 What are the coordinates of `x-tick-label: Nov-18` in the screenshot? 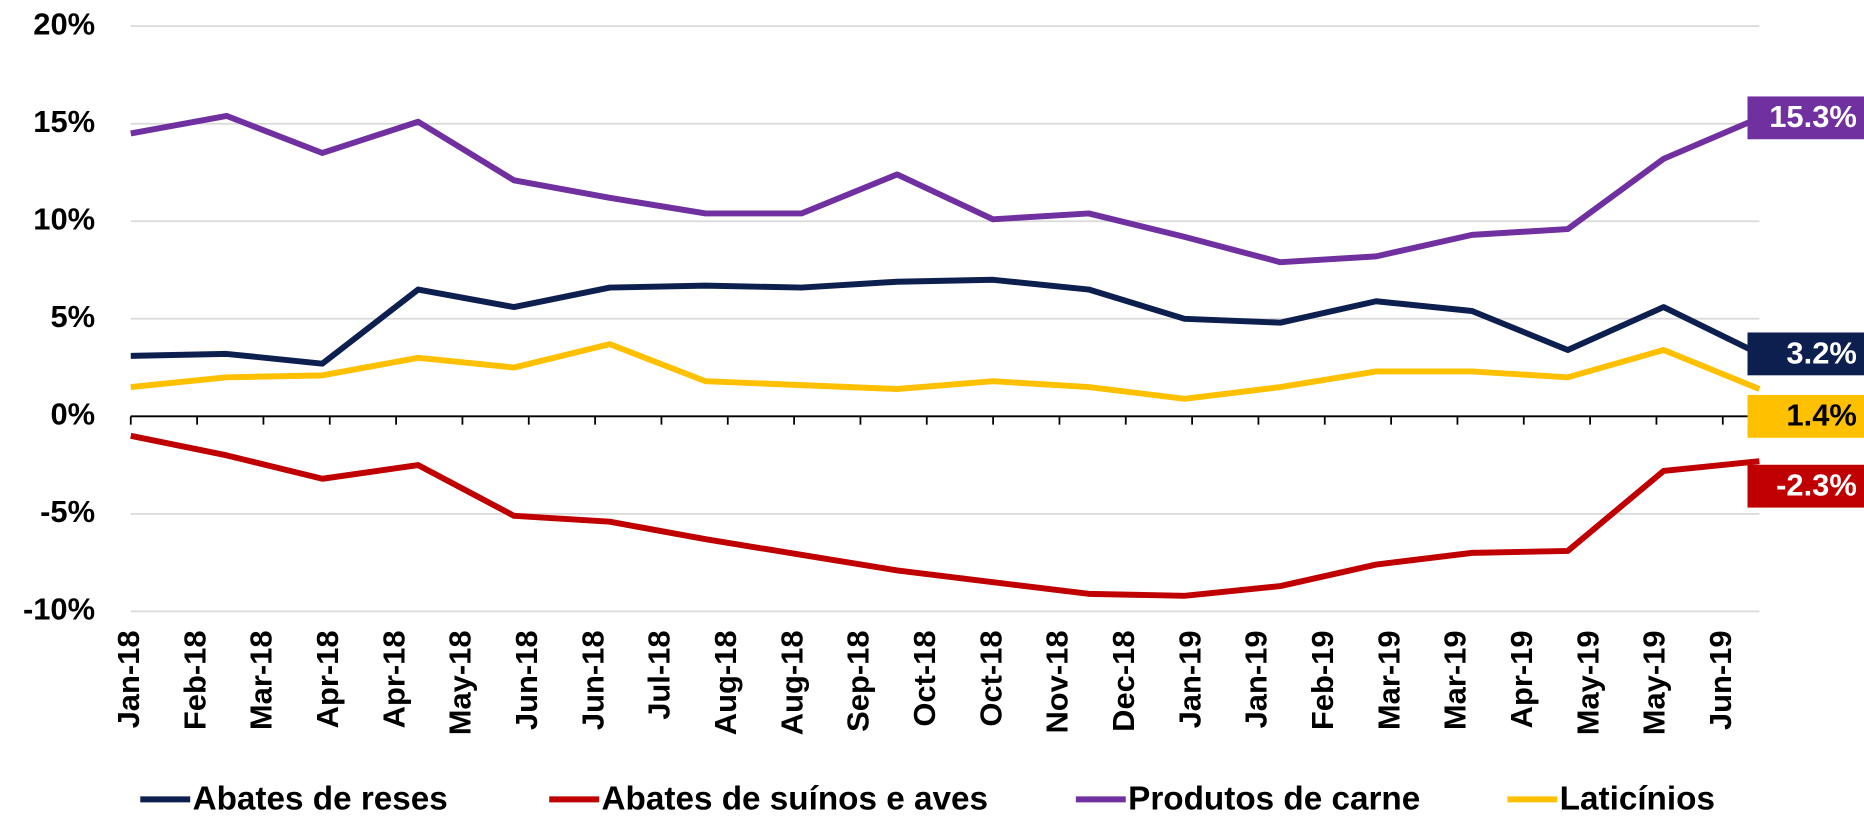 It's located at (1057, 681).